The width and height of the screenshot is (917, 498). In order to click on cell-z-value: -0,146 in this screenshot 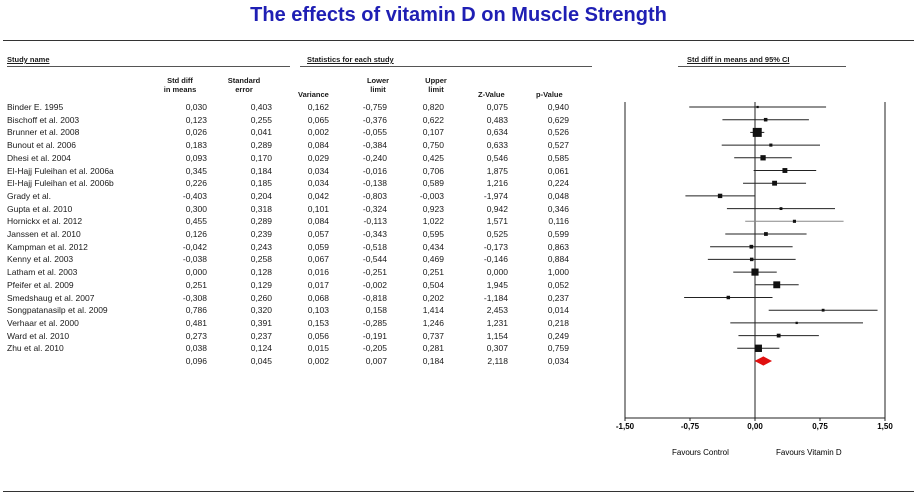, I will do `click(495, 259)`.